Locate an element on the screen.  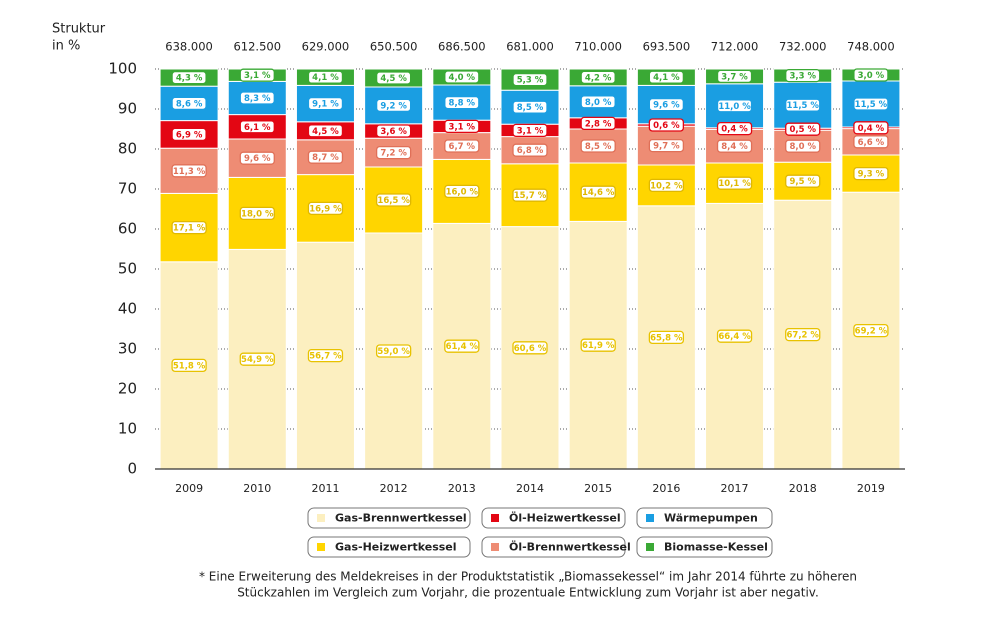
value-label: 8,3 % is located at coordinates (257, 98).